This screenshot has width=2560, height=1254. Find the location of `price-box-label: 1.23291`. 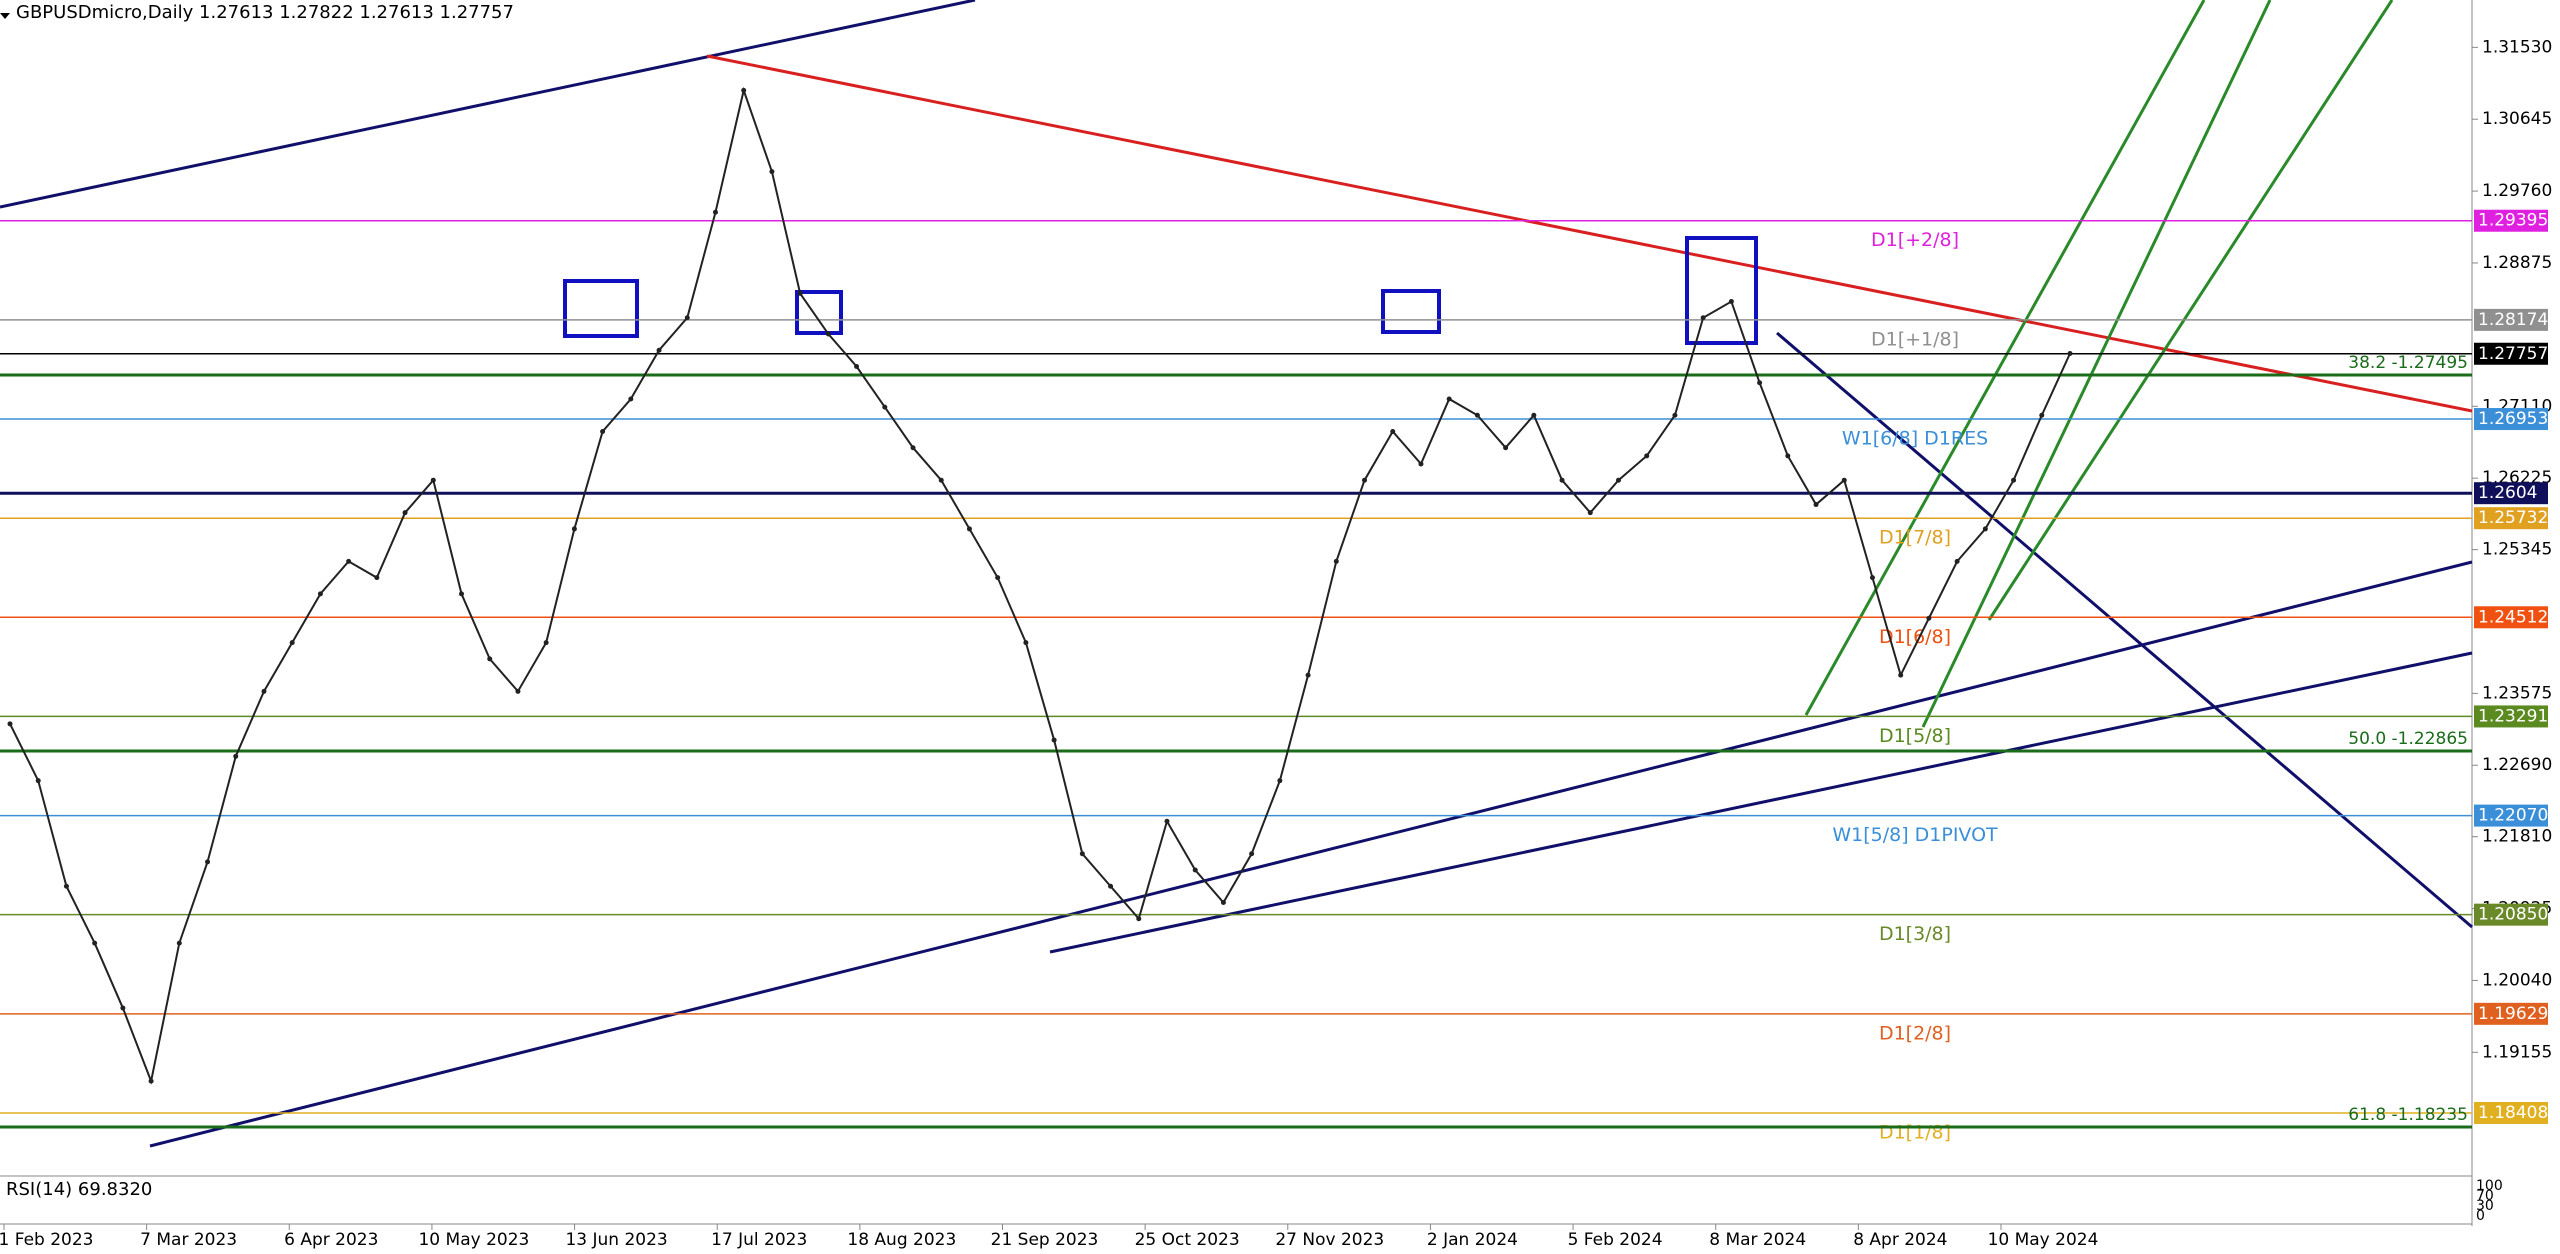

price-box-label: 1.23291 is located at coordinates (2513, 716).